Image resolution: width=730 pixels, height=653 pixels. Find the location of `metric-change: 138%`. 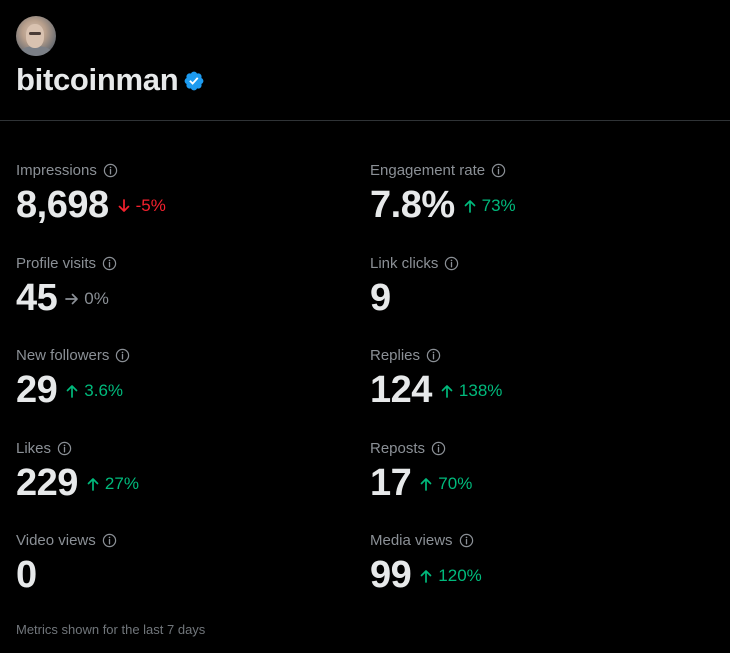

metric-change: 138% is located at coordinates (471, 391).